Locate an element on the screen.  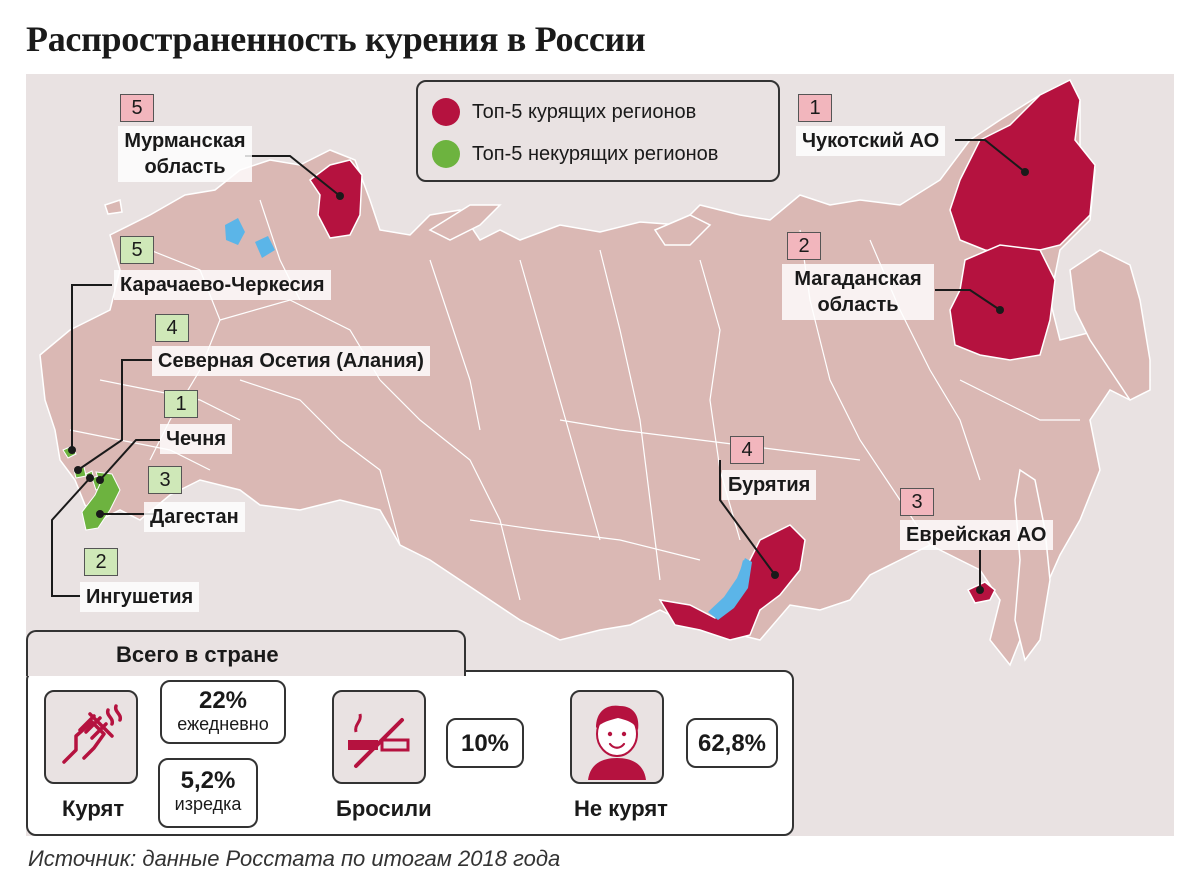
nonsmoke-value: 62,8% is located at coordinates (732, 743).